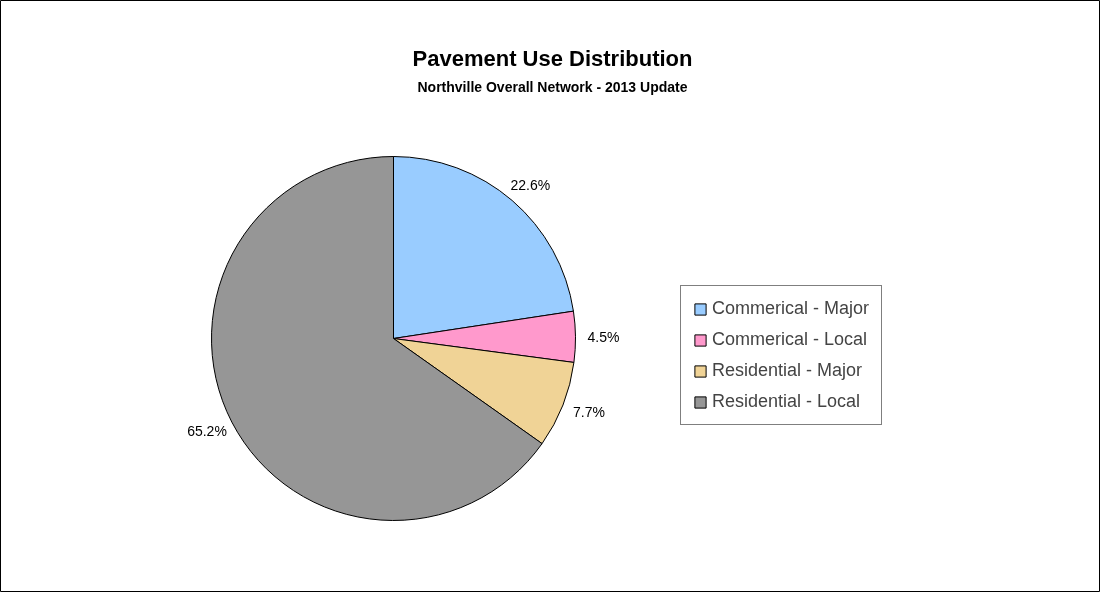 Image resolution: width=1105 pixels, height=597 pixels. What do you see at coordinates (787, 370) in the screenshot?
I see `legend-label: Residential - Major` at bounding box center [787, 370].